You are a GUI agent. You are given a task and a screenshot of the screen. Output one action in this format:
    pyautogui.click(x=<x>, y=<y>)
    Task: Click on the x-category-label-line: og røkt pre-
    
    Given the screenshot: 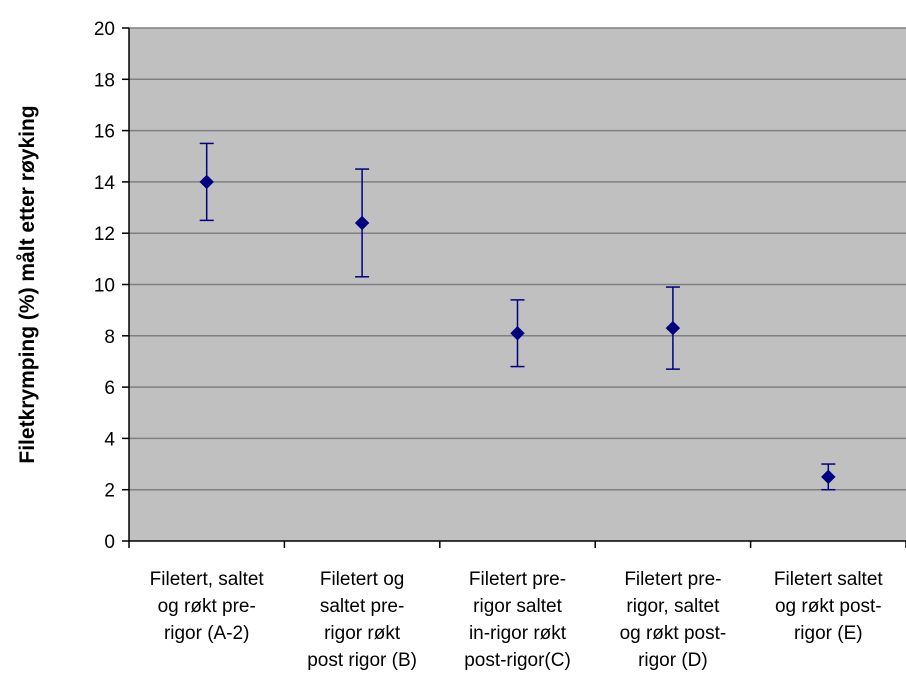 What is the action you would take?
    pyautogui.click(x=207, y=606)
    